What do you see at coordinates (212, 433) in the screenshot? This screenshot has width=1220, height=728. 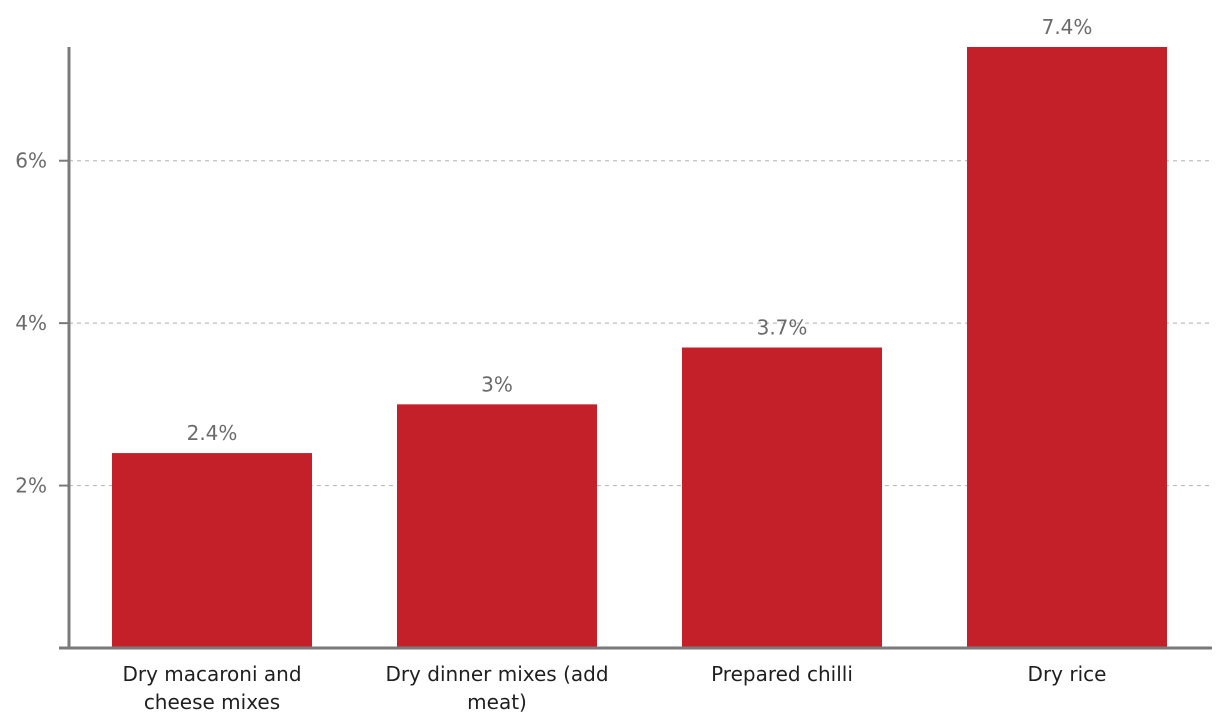 I see `data-label: 2.4%` at bounding box center [212, 433].